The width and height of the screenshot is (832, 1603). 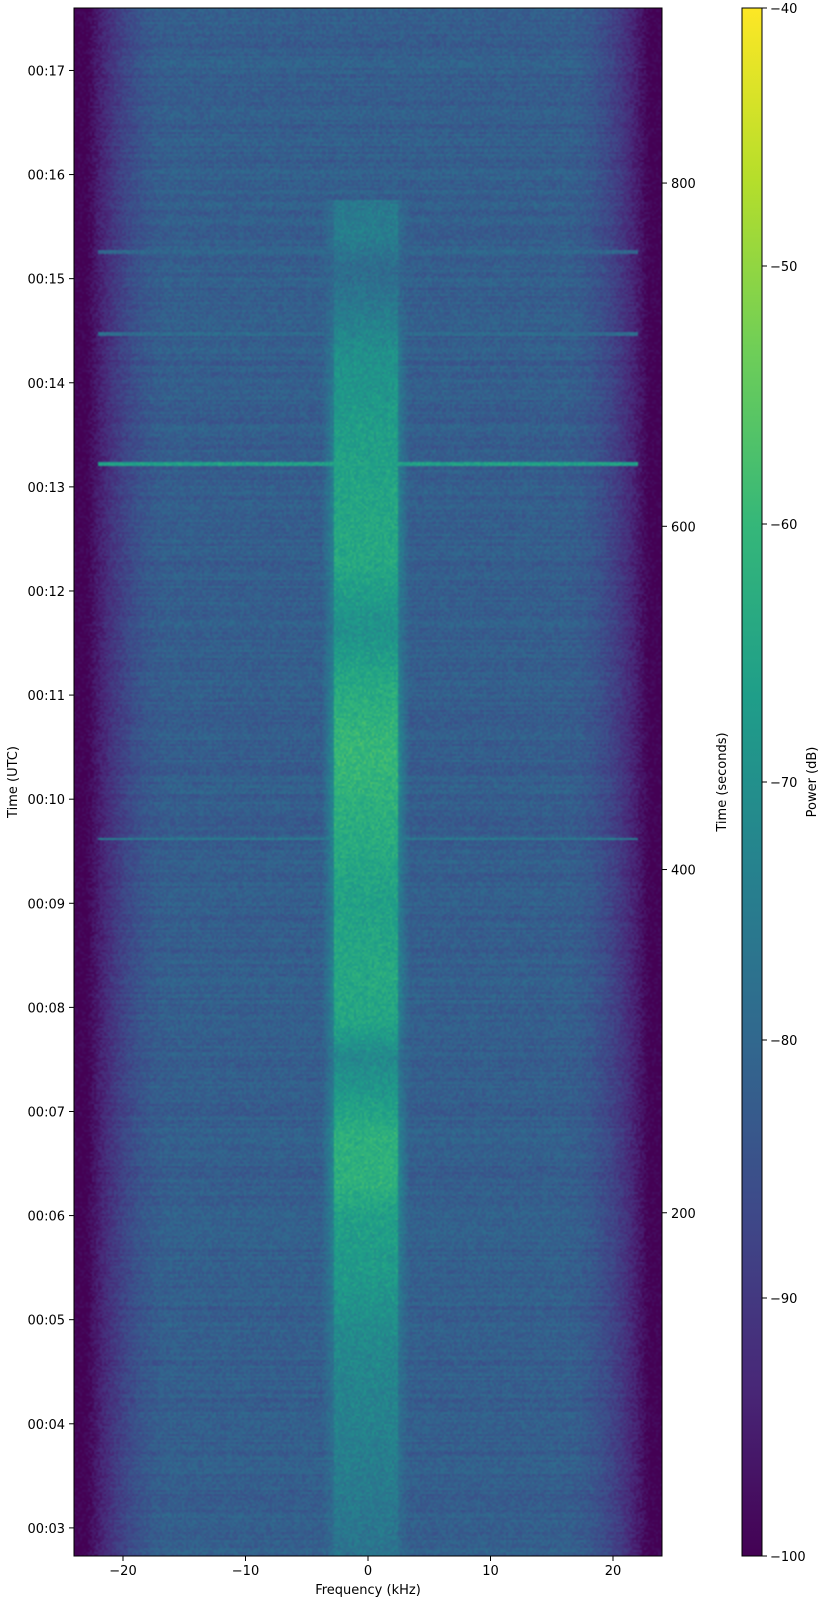 What do you see at coordinates (368, 1571) in the screenshot?
I see `x-tick-label: 0` at bounding box center [368, 1571].